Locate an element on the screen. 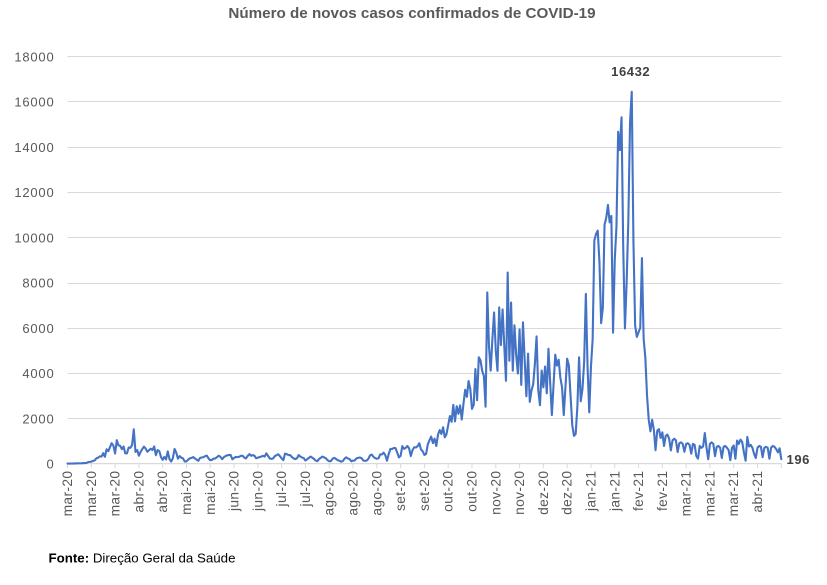  svg-text: 14000 is located at coordinates (34, 147).